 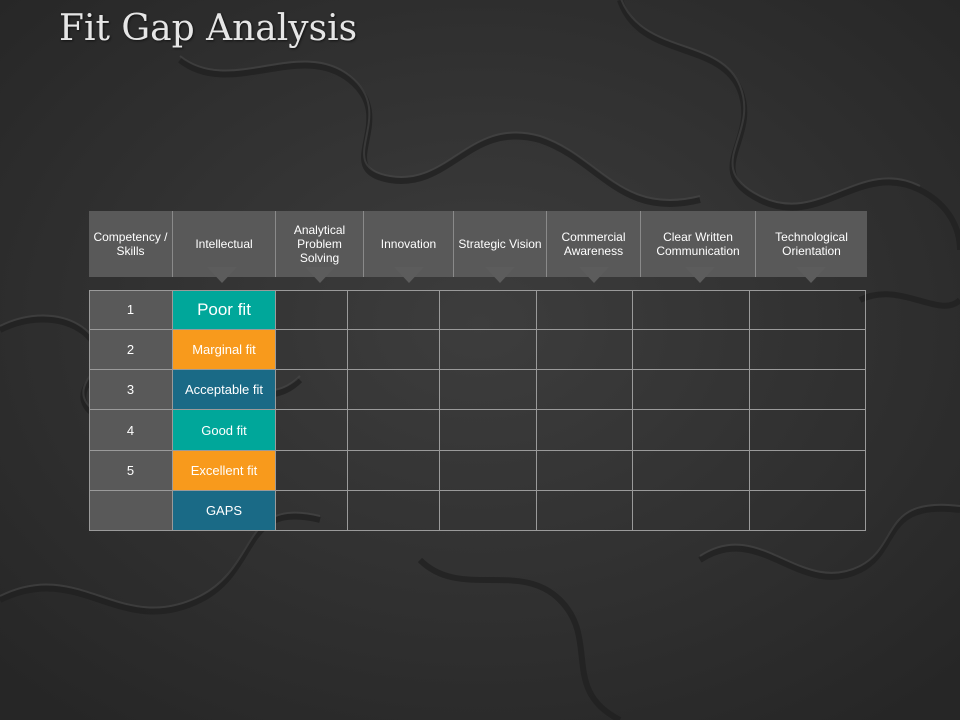 What do you see at coordinates (131, 511) in the screenshot?
I see `row-number` at bounding box center [131, 511].